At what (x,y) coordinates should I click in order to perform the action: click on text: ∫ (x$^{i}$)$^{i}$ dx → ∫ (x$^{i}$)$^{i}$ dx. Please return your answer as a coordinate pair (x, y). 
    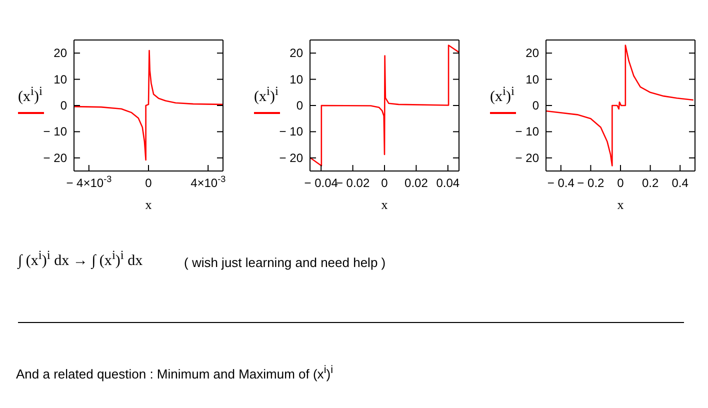
    Looking at the image, I should click on (80, 258).